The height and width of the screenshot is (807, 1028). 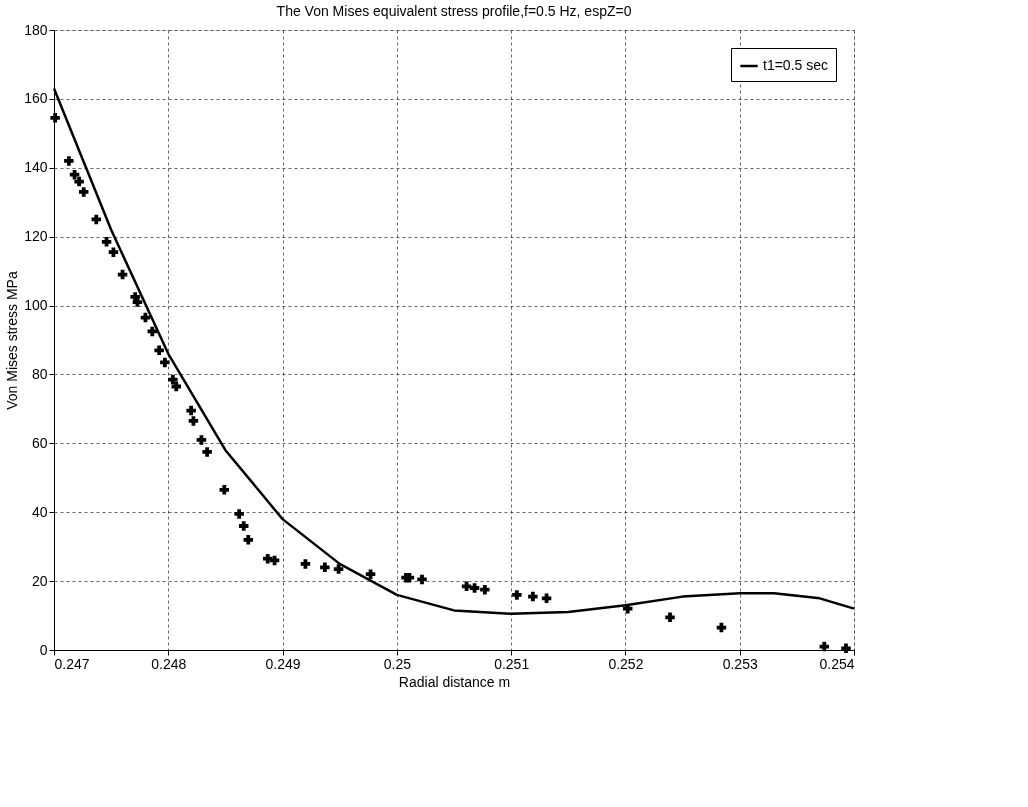 What do you see at coordinates (454, 681) in the screenshot?
I see `x-axis-title: Radial distance m` at bounding box center [454, 681].